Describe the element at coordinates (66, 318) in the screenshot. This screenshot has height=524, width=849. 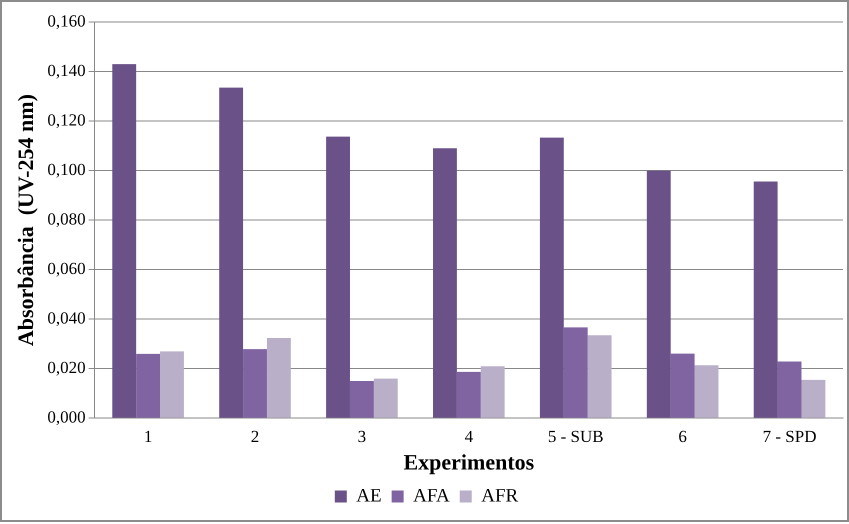
I see `y-tick-label: 0,040` at that location.